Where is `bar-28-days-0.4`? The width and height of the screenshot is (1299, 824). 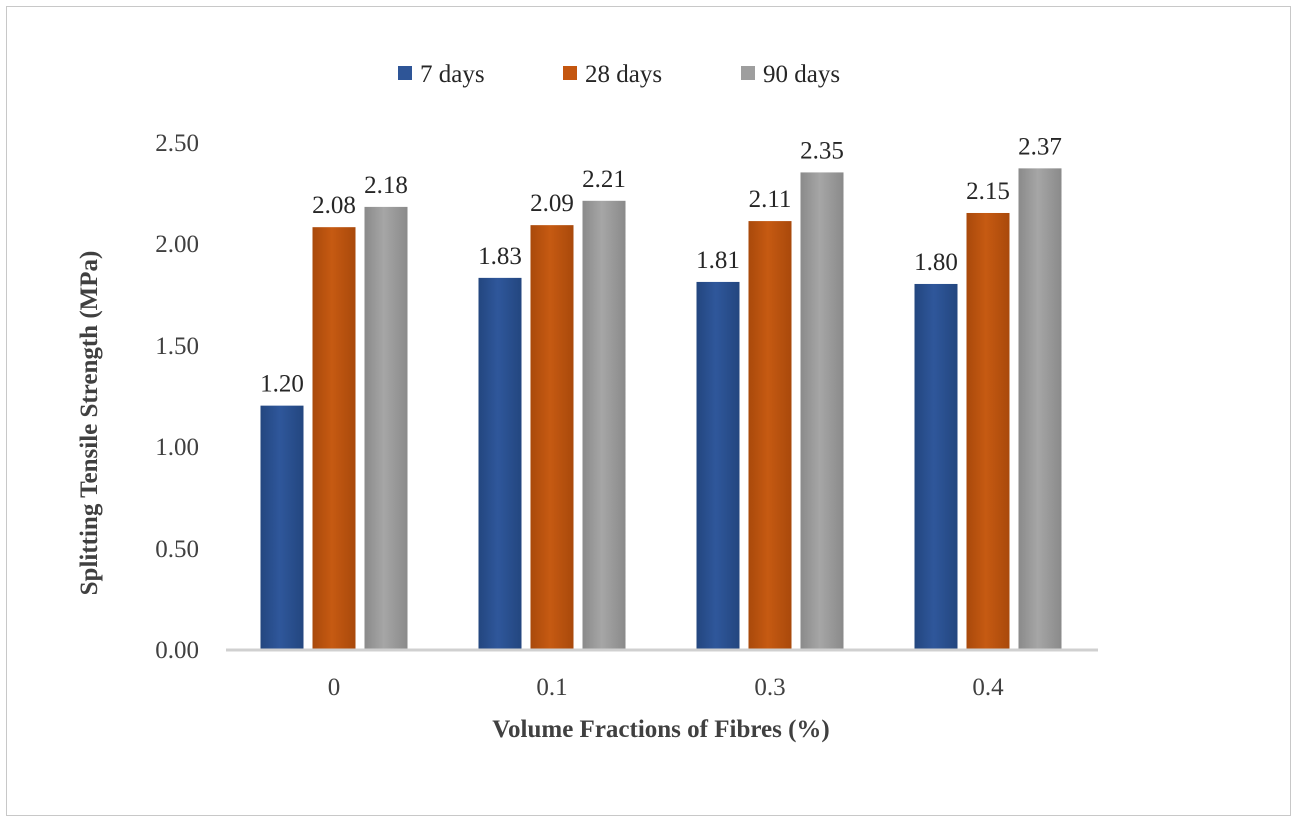 bar-28-days-0.4 is located at coordinates (988, 431).